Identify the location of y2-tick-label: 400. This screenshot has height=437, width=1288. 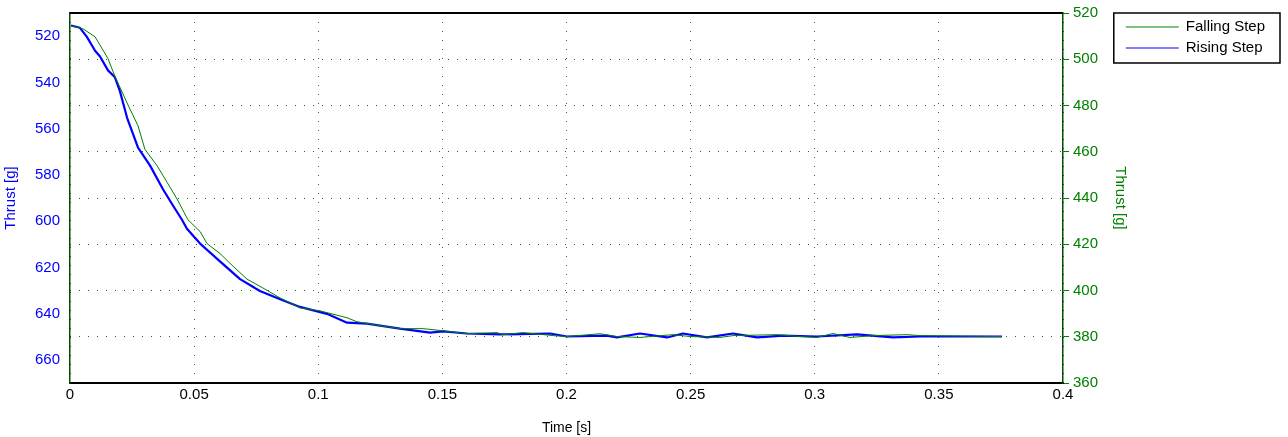
(1086, 289).